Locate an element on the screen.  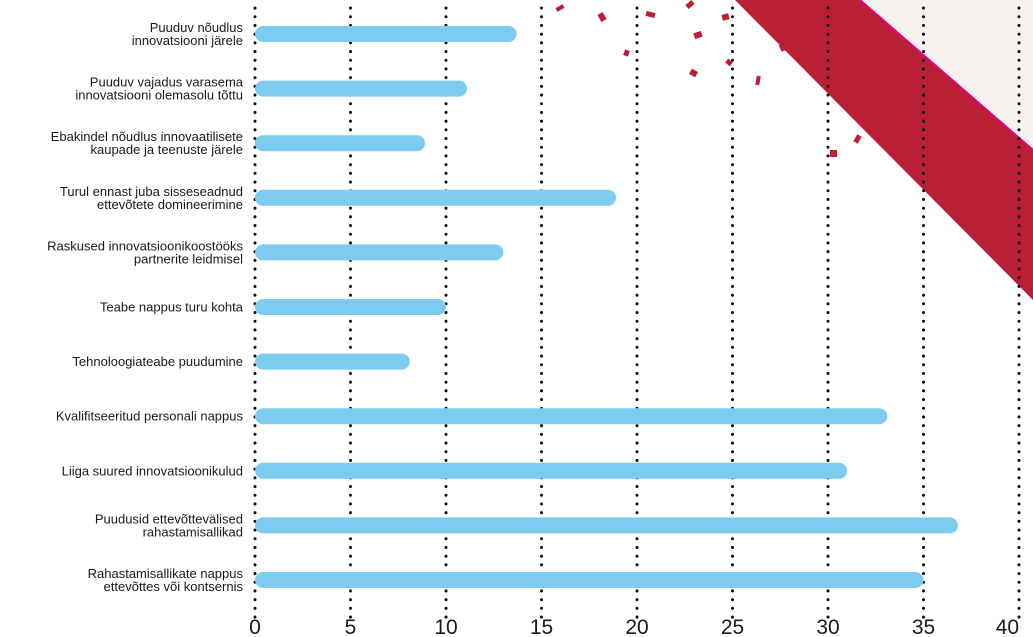
category-label: innovatsiooni olemasolu tõttu is located at coordinates (159, 95).